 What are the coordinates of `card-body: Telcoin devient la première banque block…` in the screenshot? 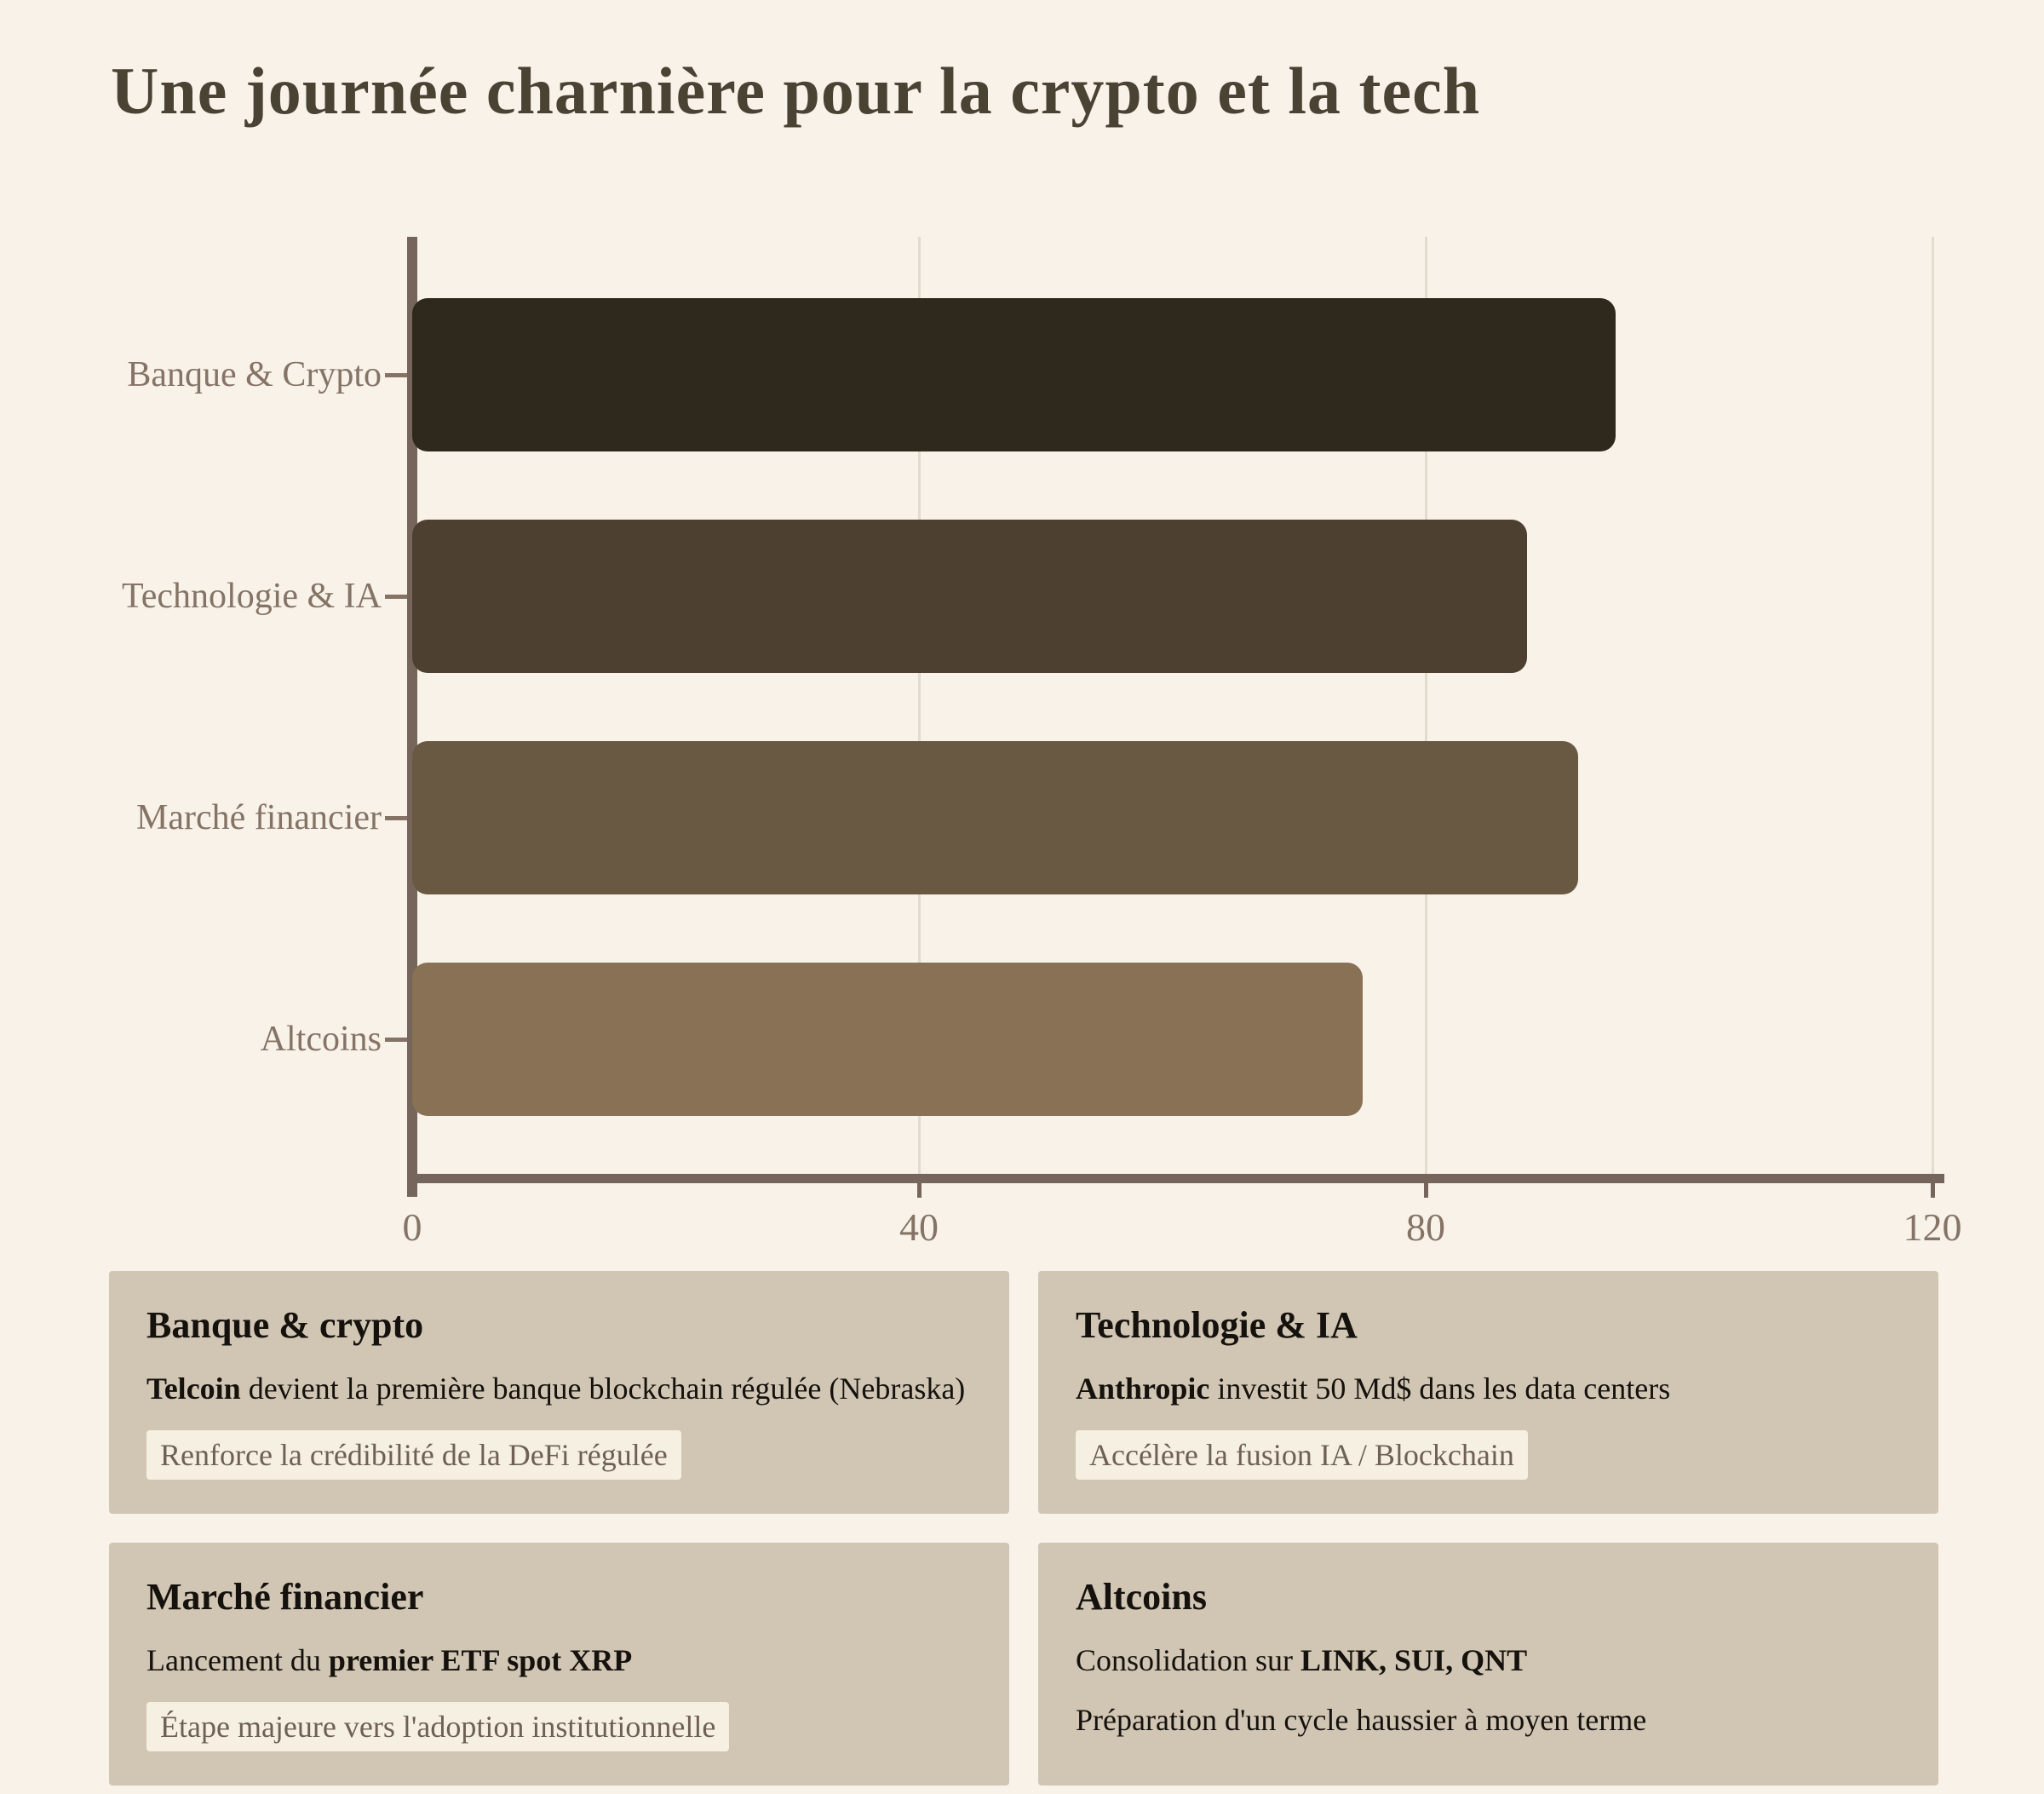 It's located at (559, 1389).